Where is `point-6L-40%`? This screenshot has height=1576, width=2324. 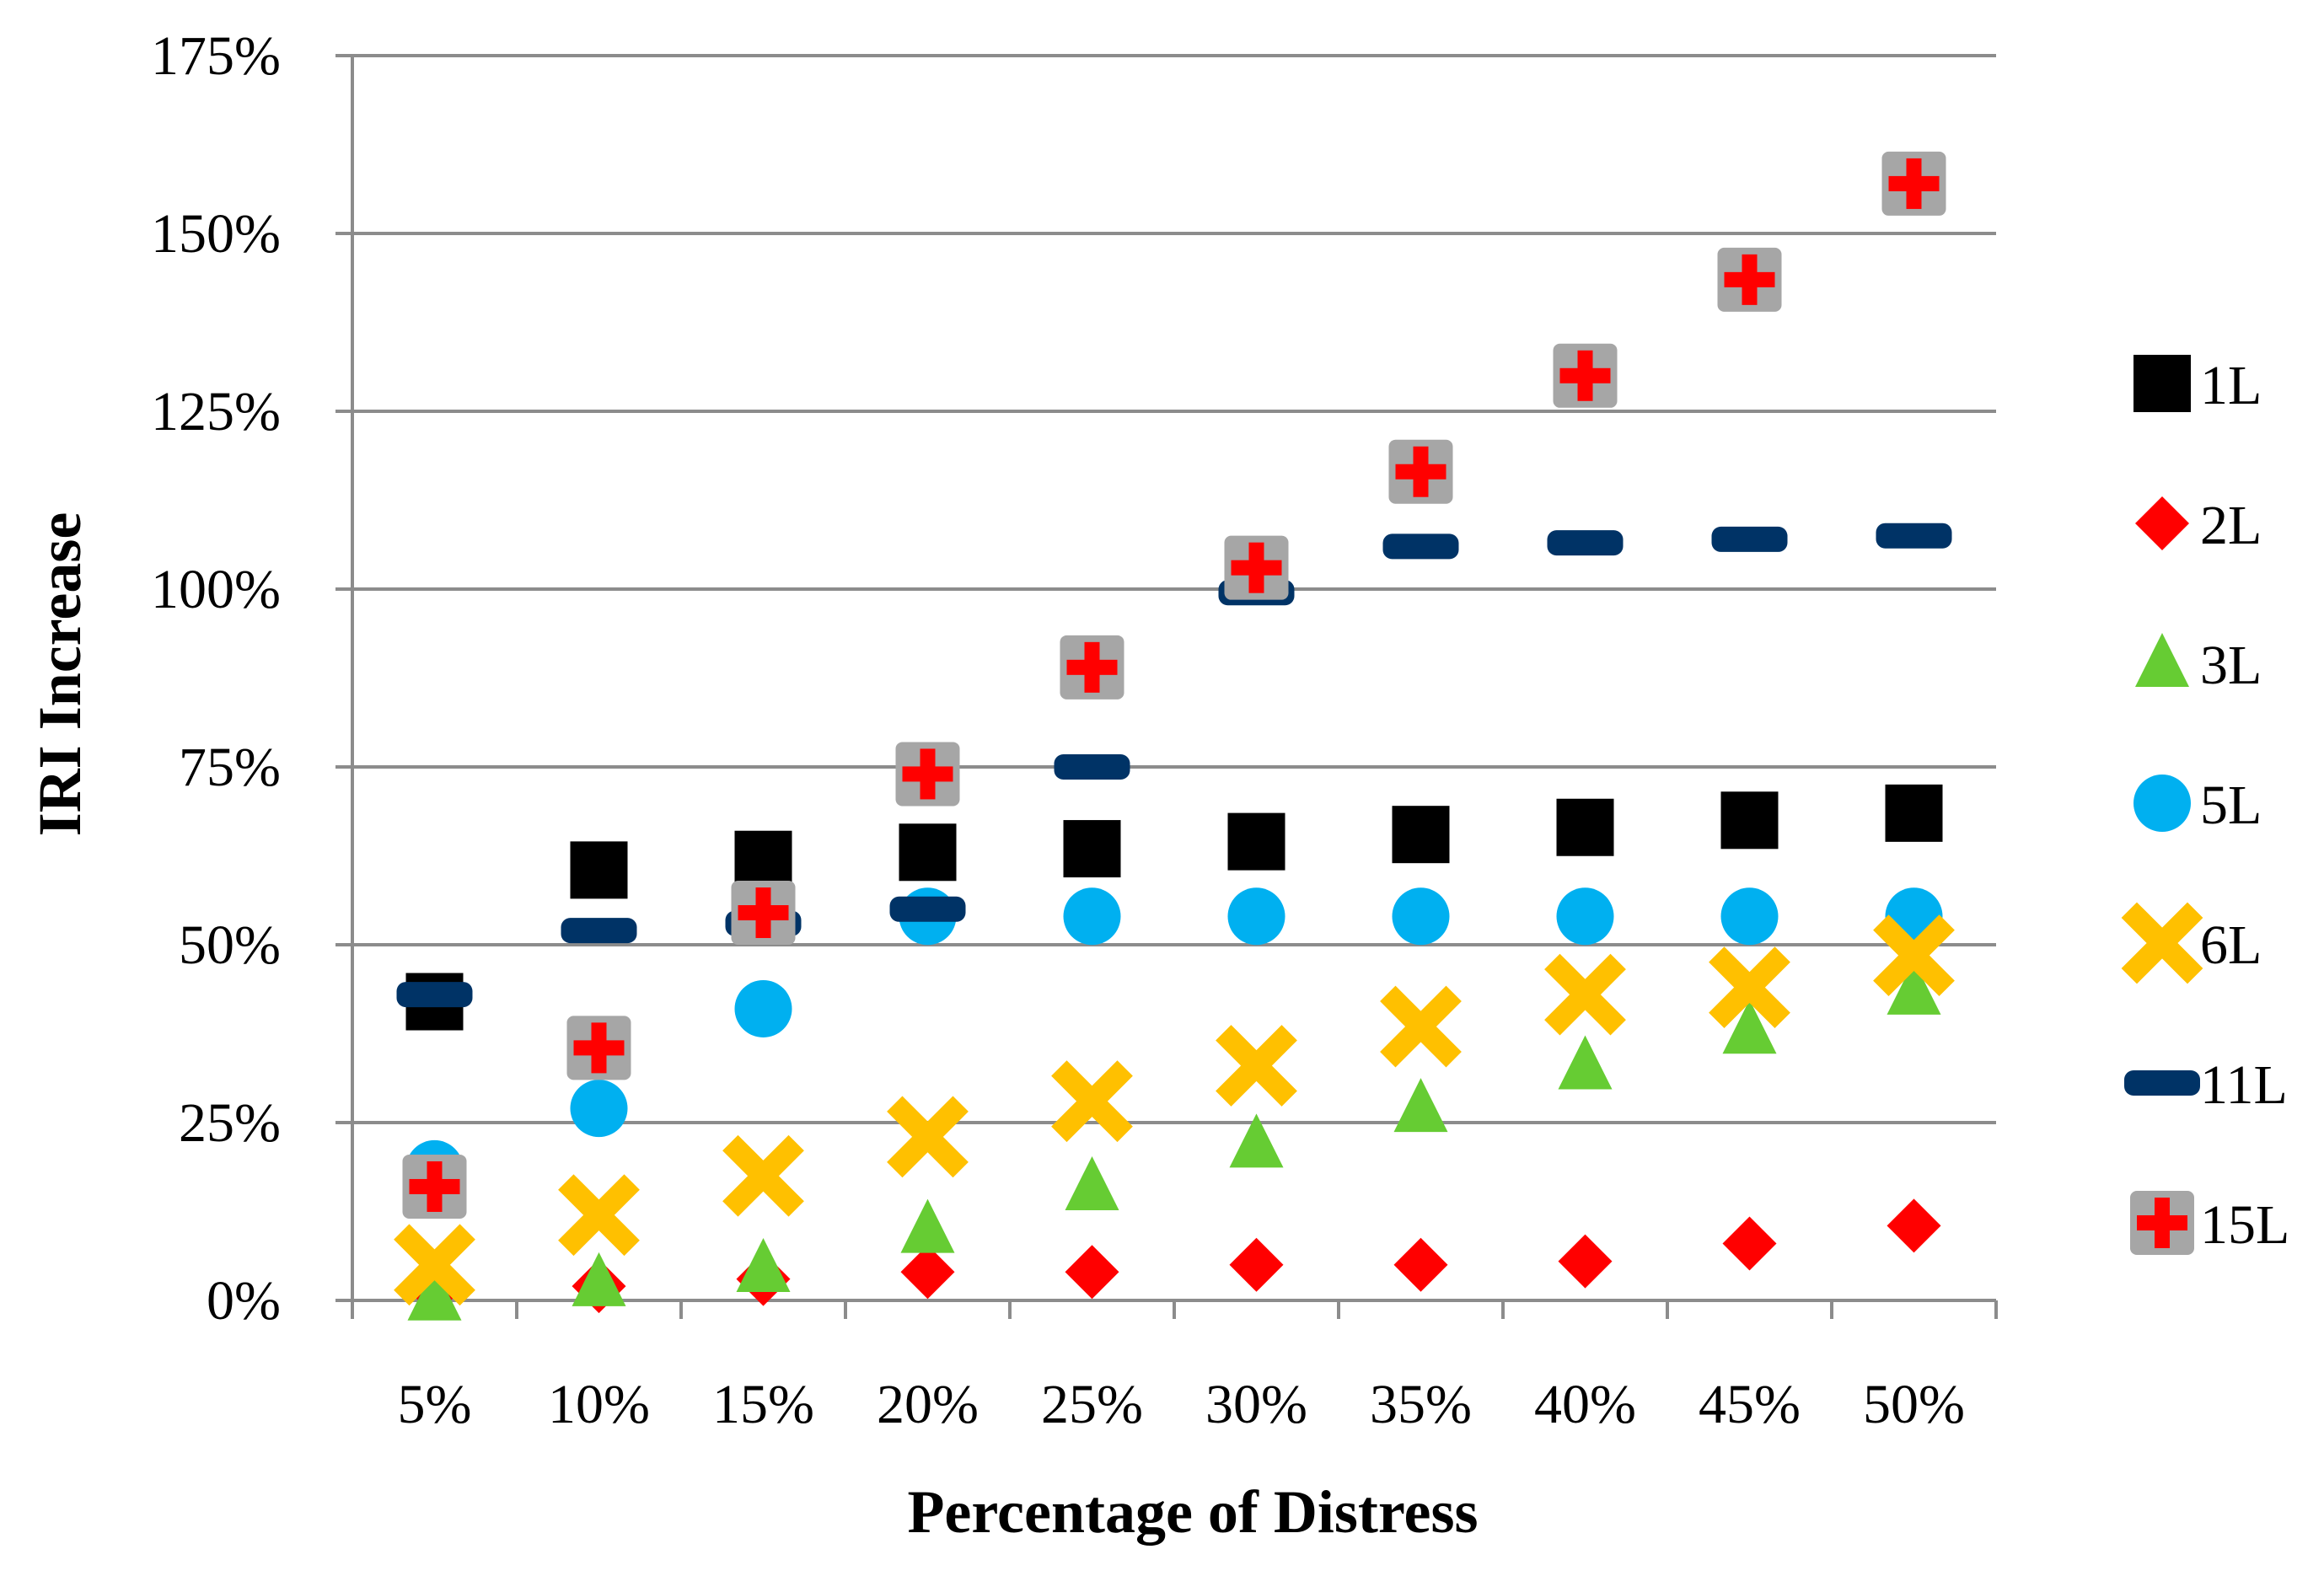
point-6L-40% is located at coordinates (1585, 994).